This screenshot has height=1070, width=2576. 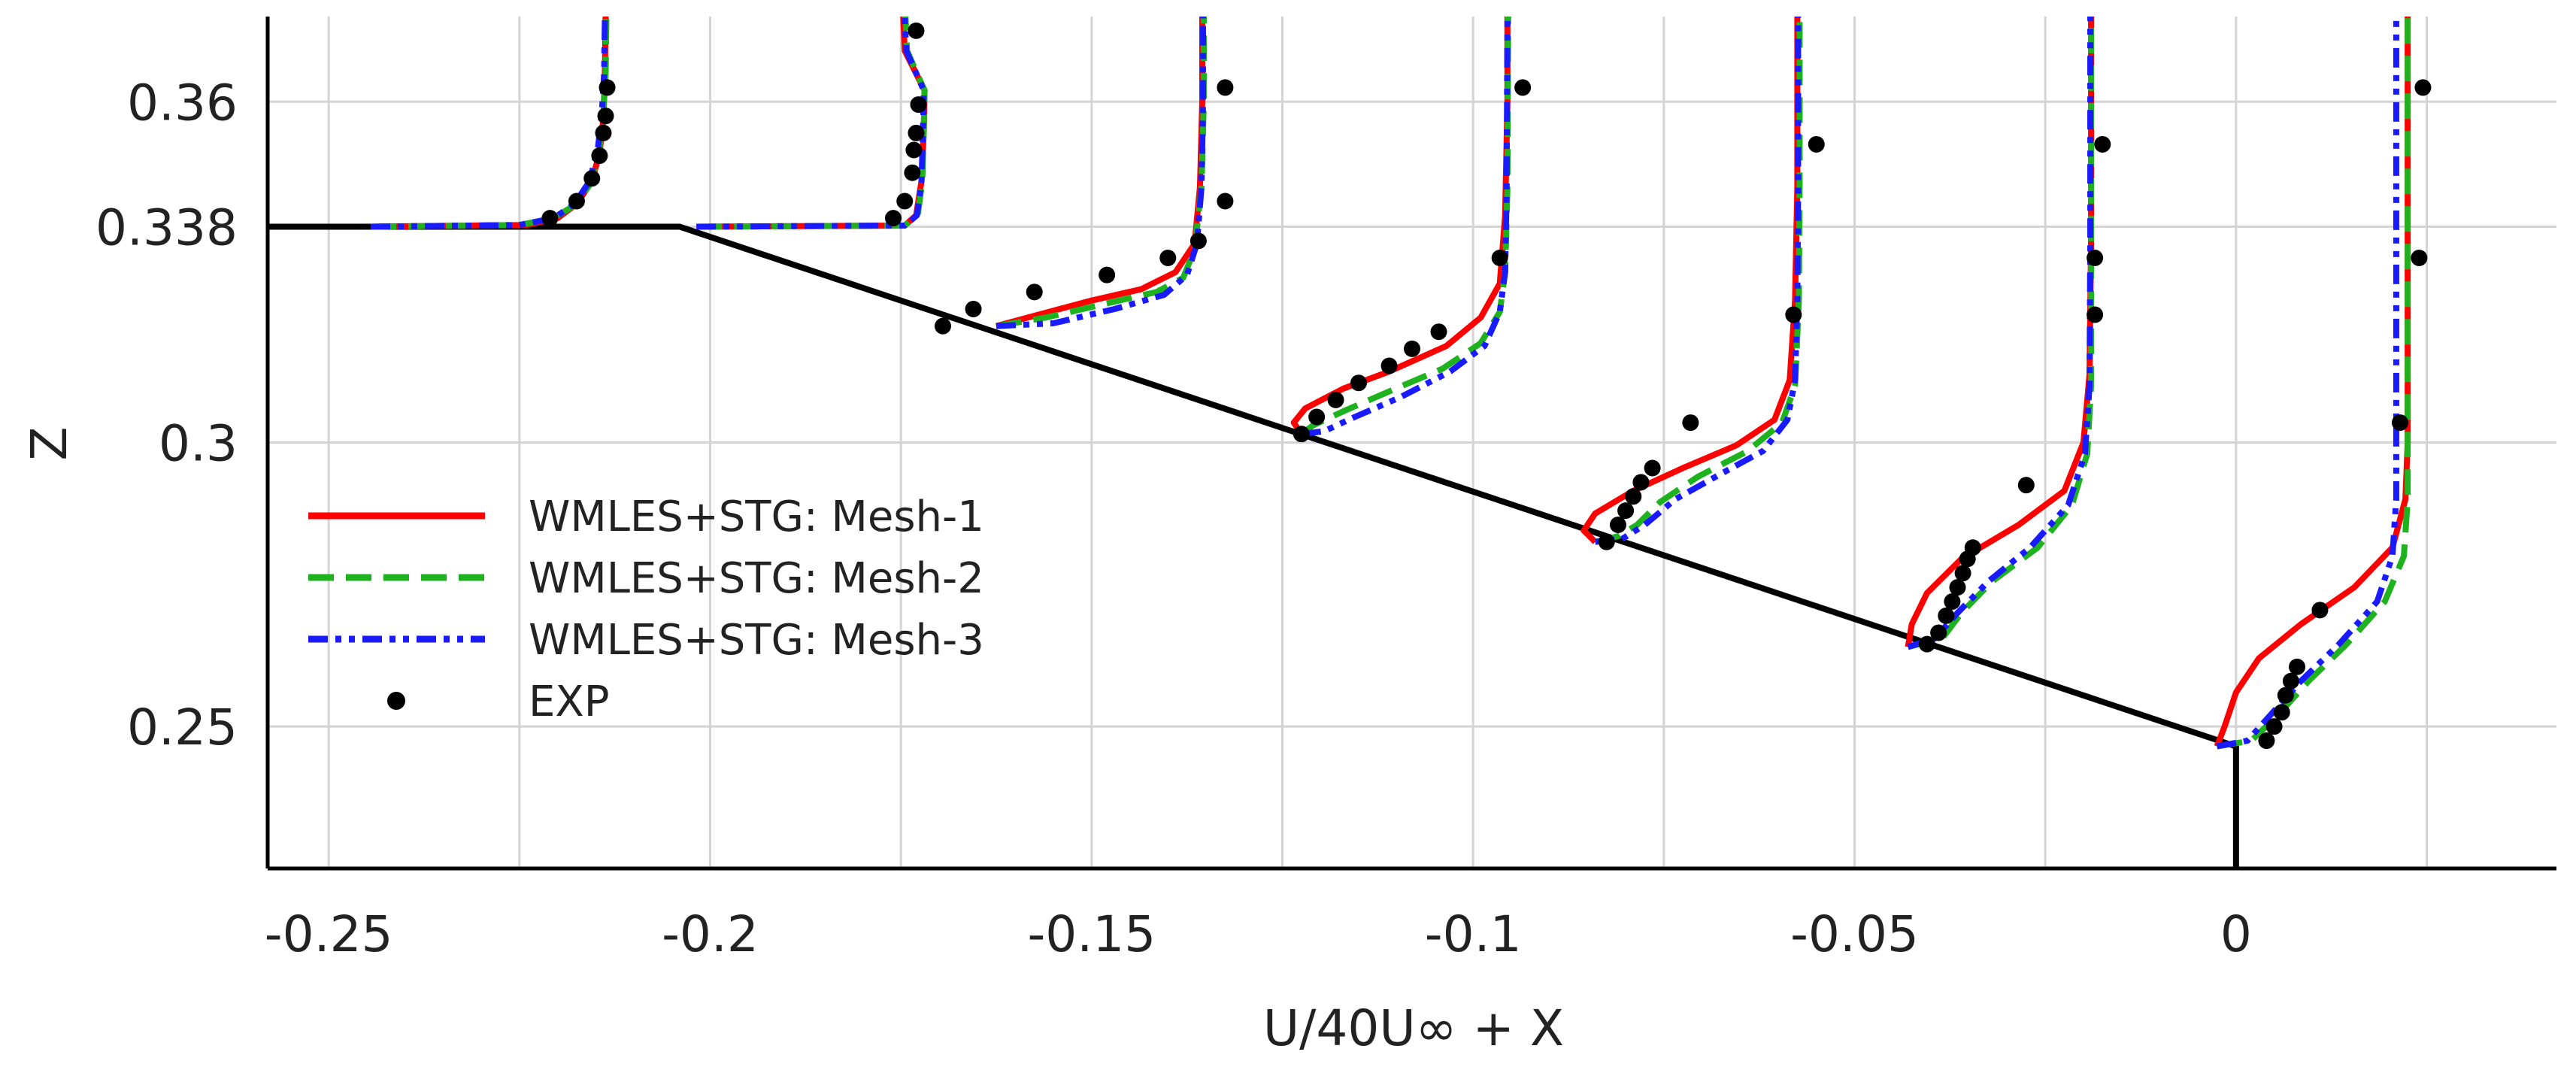 I want to click on x-tick-label-2: -0.15, so click(x=1091, y=934).